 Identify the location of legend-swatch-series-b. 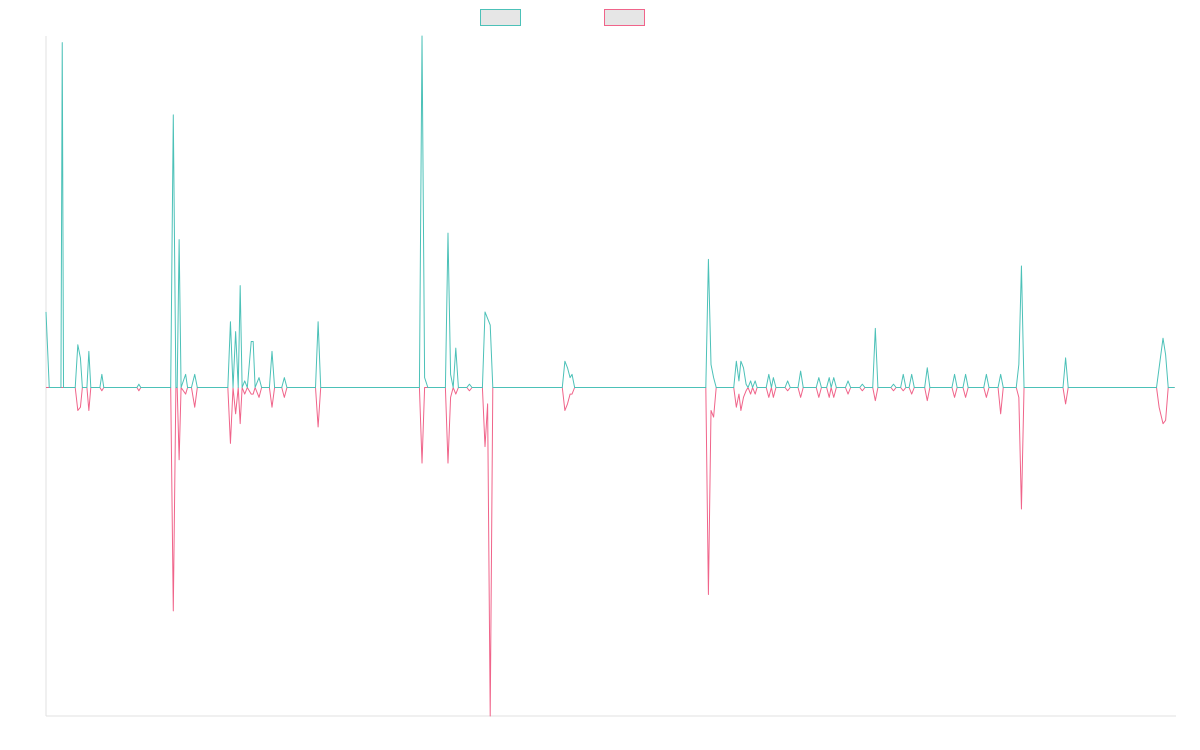
(624, 17).